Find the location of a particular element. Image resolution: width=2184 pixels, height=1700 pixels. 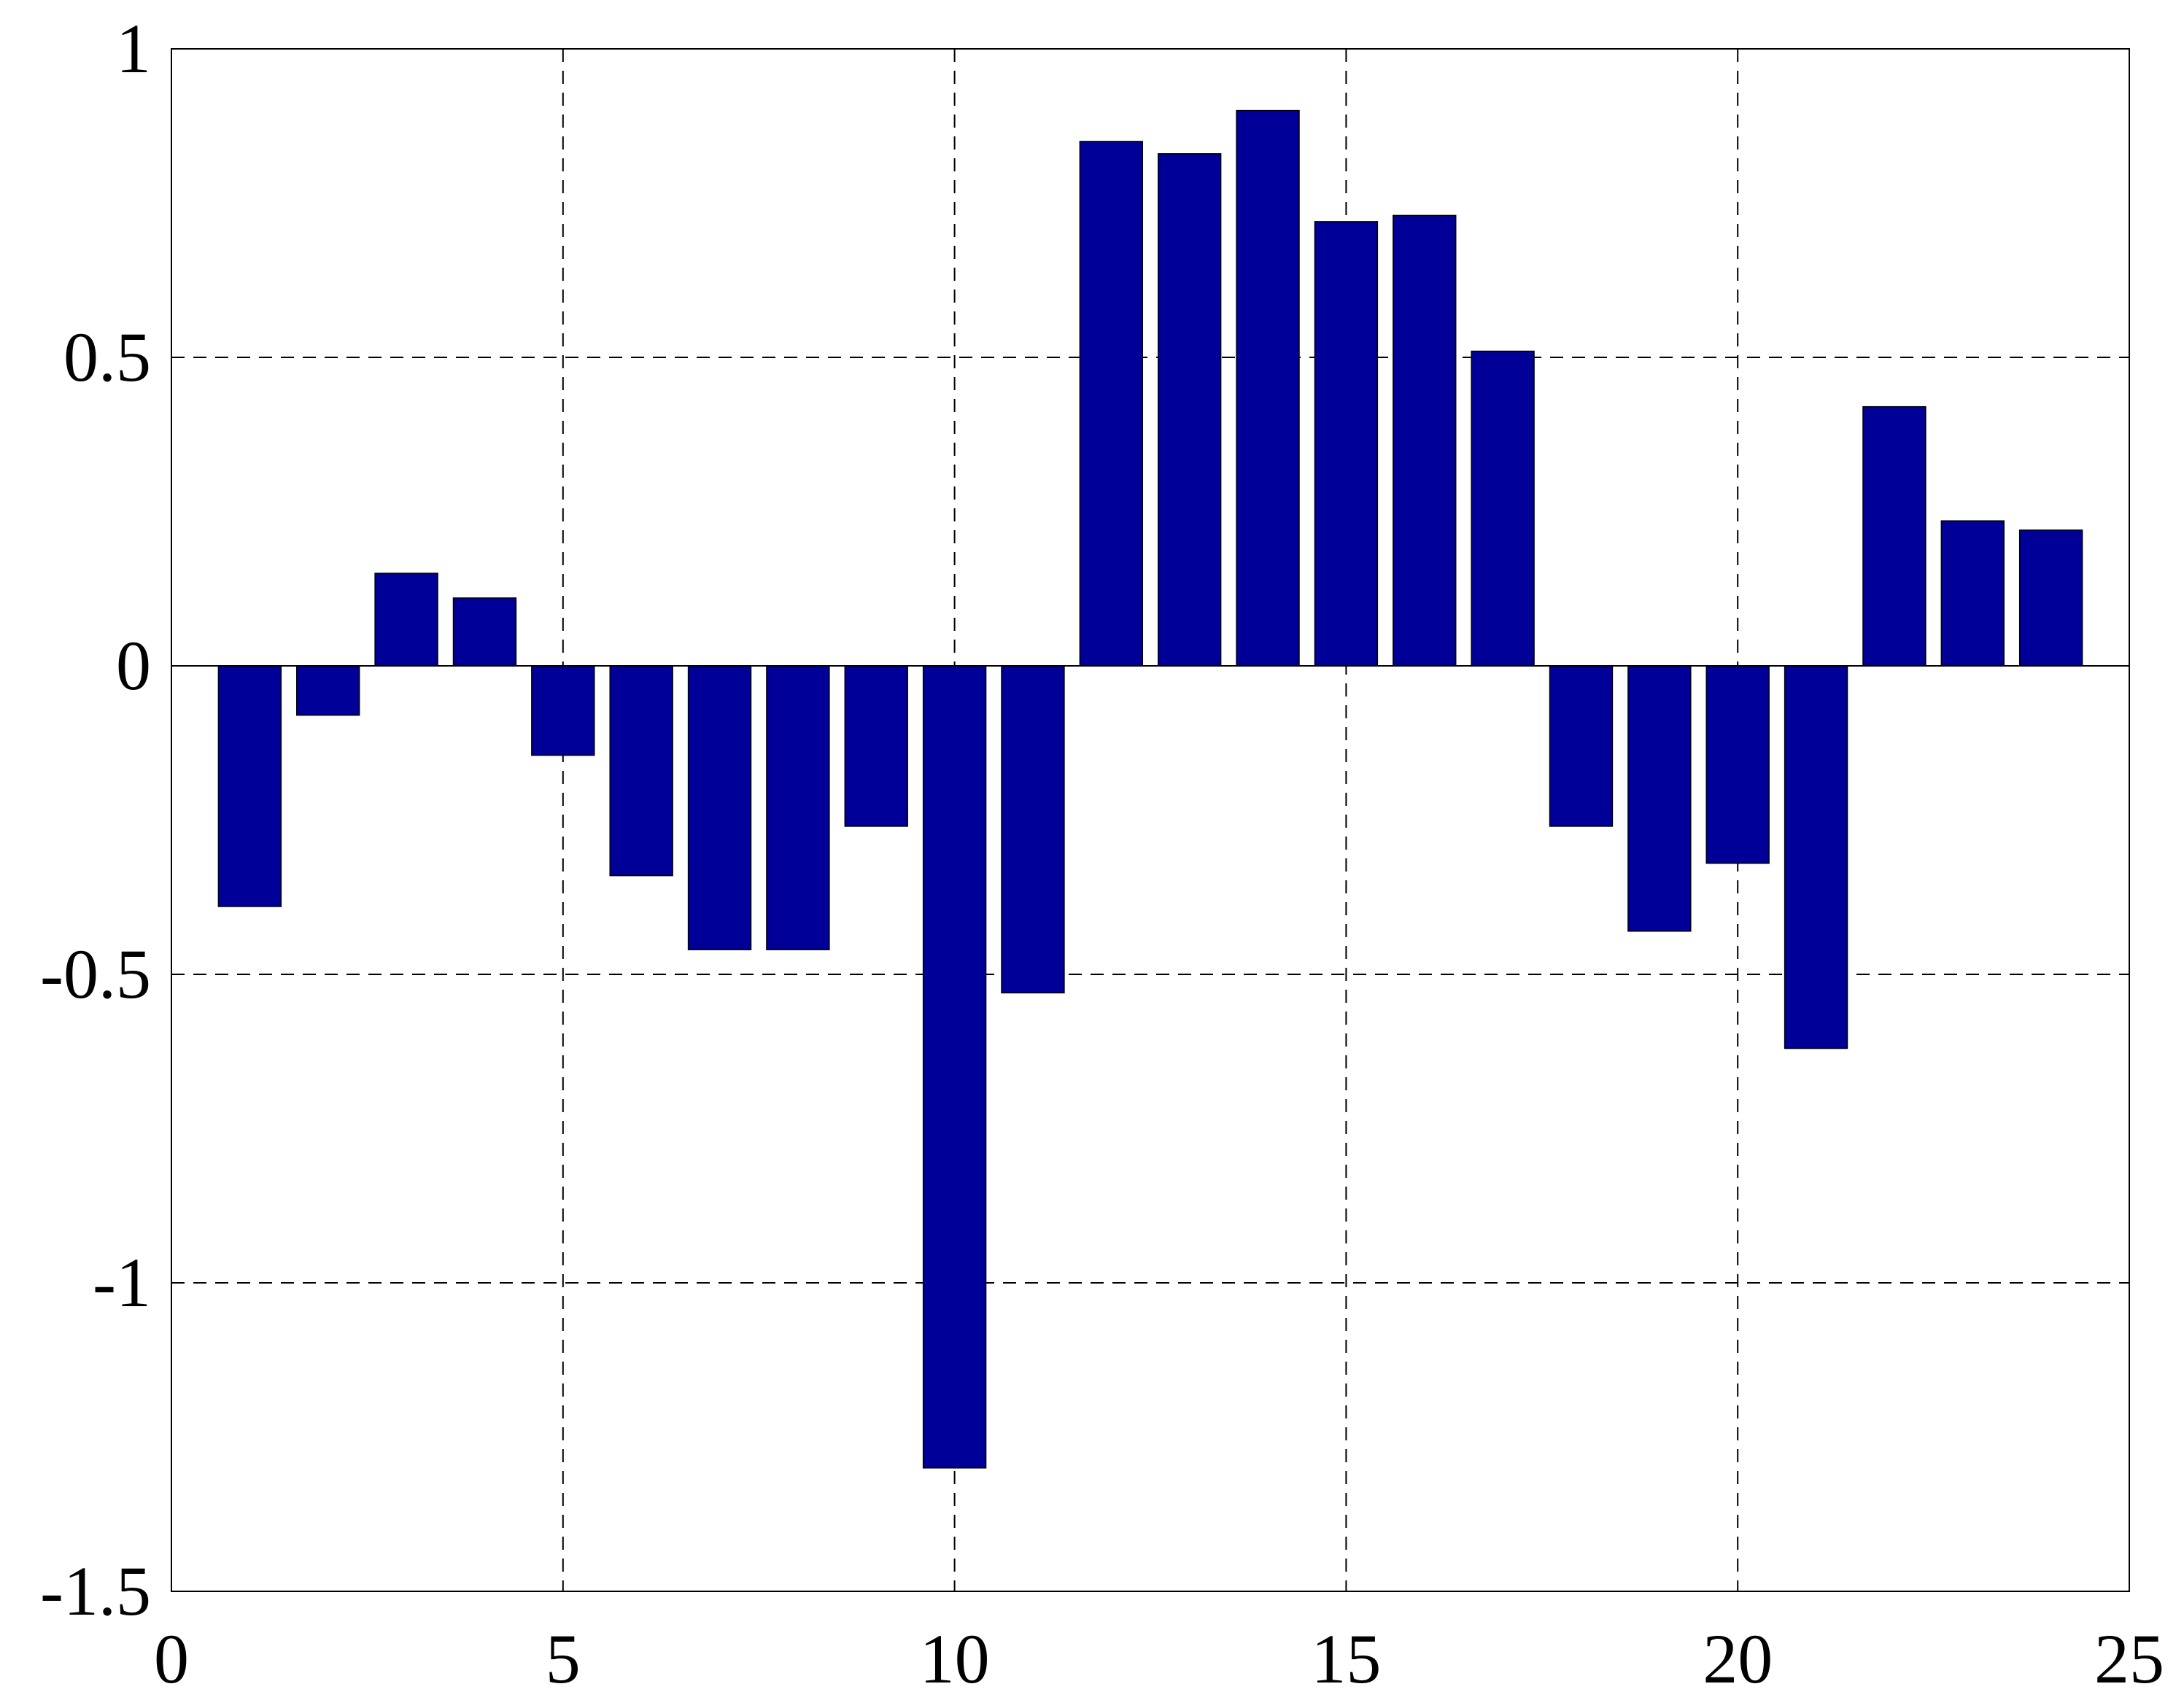

y-tick-label: 0.5 is located at coordinates (107, 357).